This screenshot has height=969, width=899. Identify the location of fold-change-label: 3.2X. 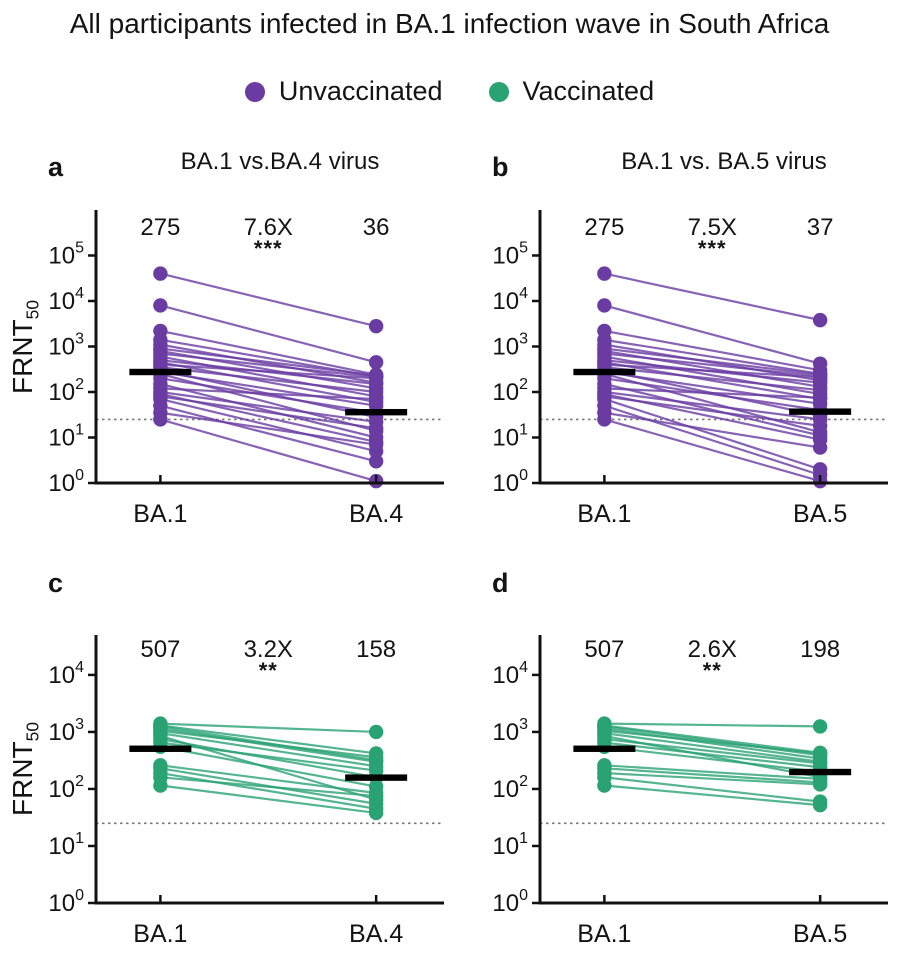
(268, 649).